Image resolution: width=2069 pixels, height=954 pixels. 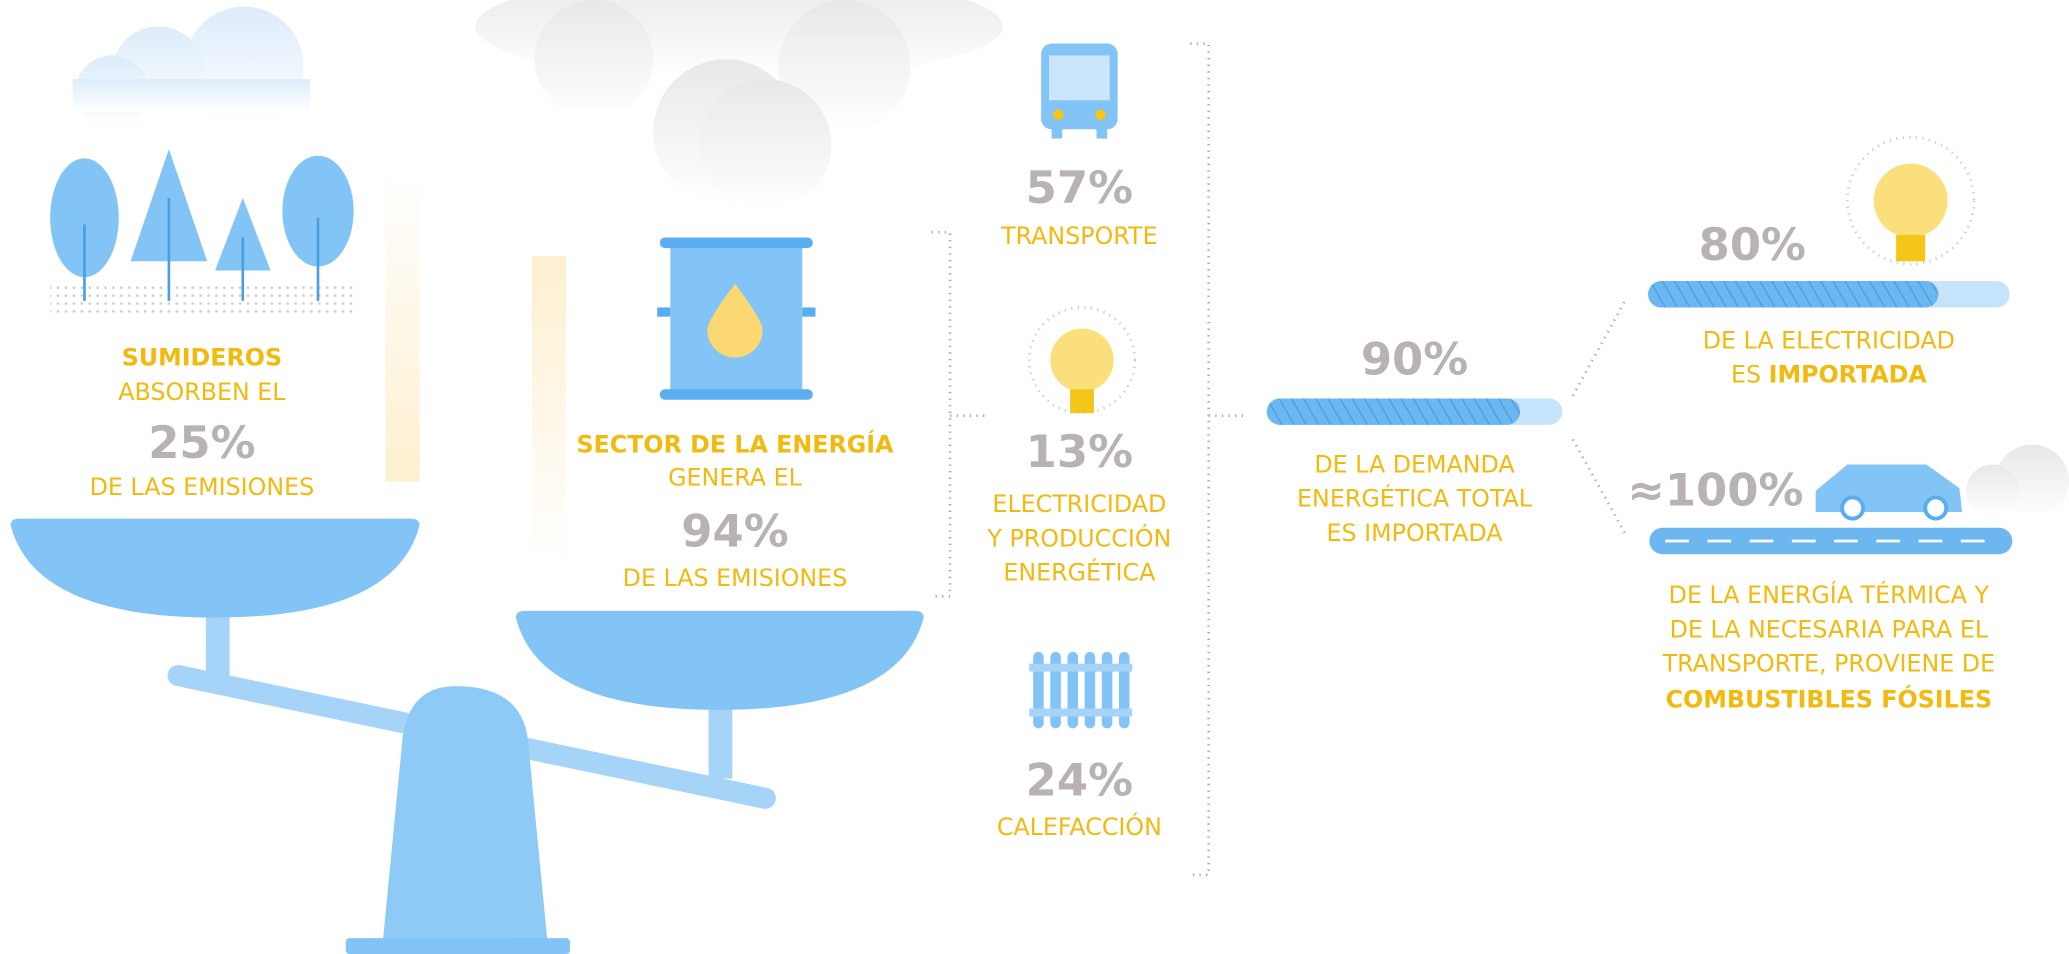 I want to click on label: DE LA NECESARIA PARA EL, so click(x=1829, y=629).